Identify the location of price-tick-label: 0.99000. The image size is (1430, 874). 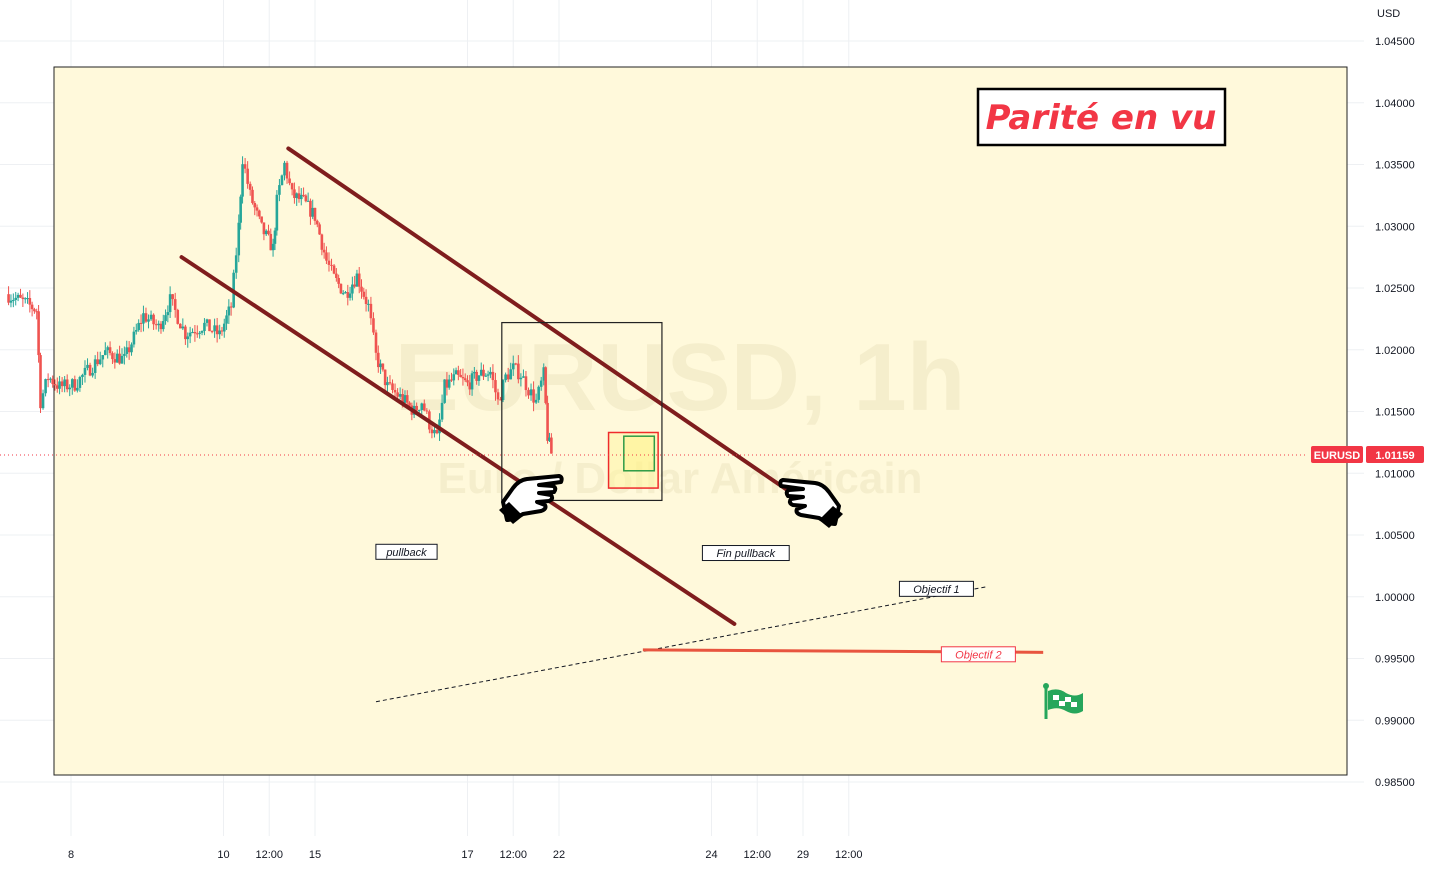
(1395, 721).